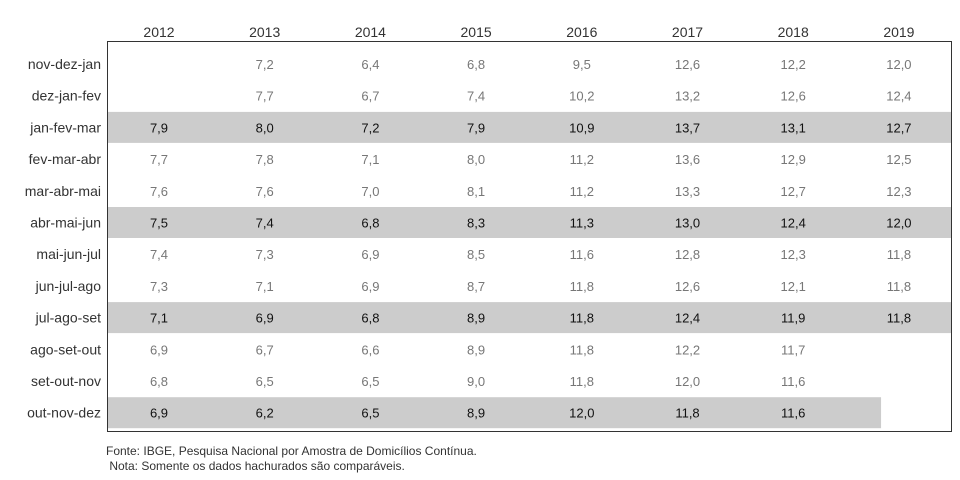 The height and width of the screenshot is (480, 960). I want to click on cell-value: 8,3, so click(476, 223).